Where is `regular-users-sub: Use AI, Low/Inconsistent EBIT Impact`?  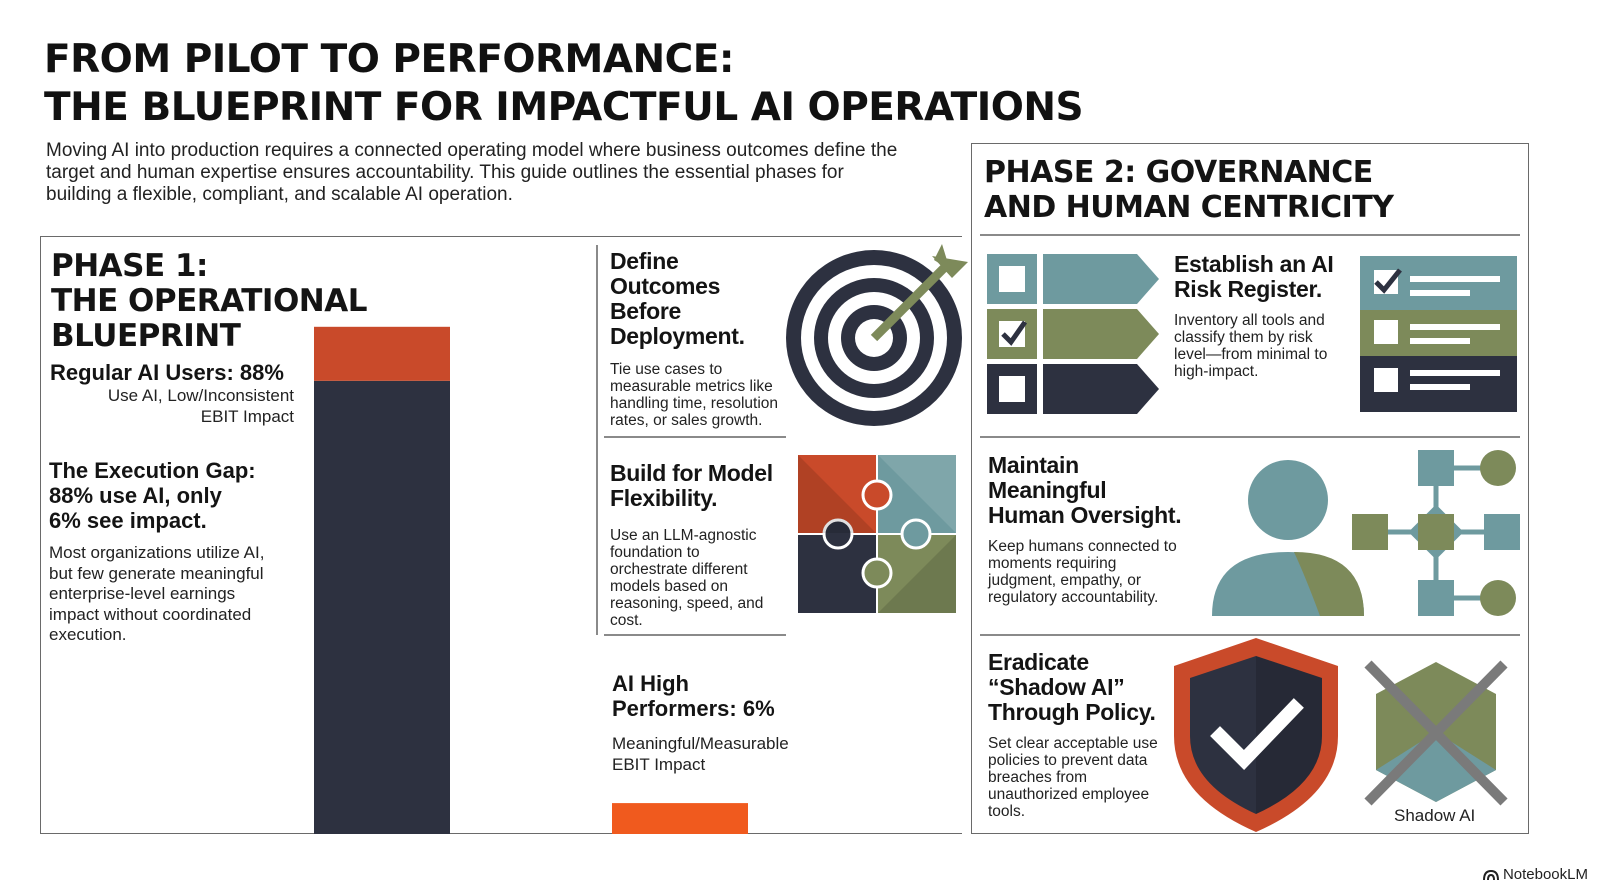 regular-users-sub: Use AI, Low/Inconsistent EBIT Impact is located at coordinates (200, 406).